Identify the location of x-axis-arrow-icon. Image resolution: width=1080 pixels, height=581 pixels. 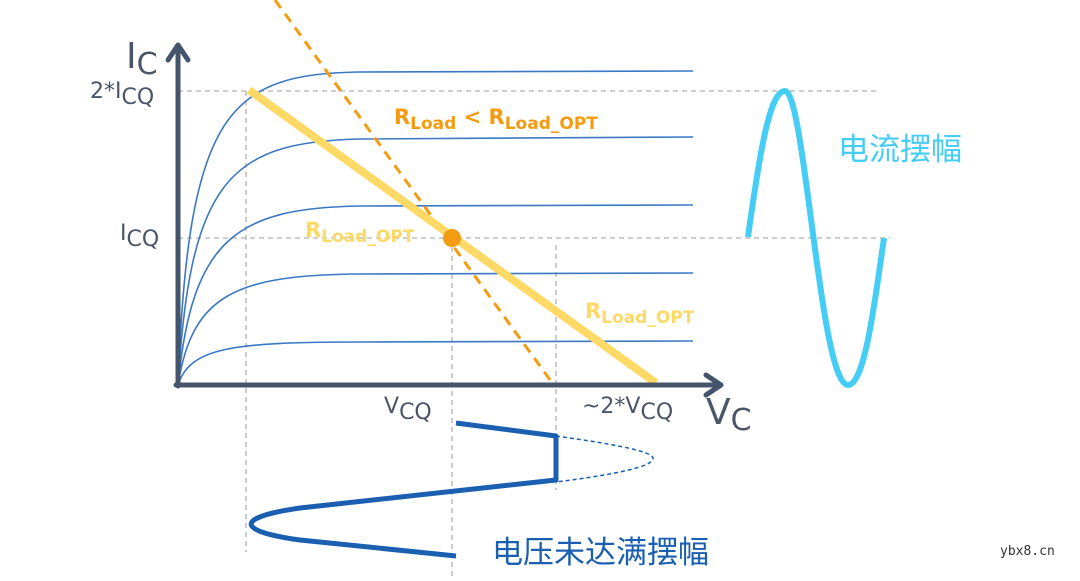
(713, 385).